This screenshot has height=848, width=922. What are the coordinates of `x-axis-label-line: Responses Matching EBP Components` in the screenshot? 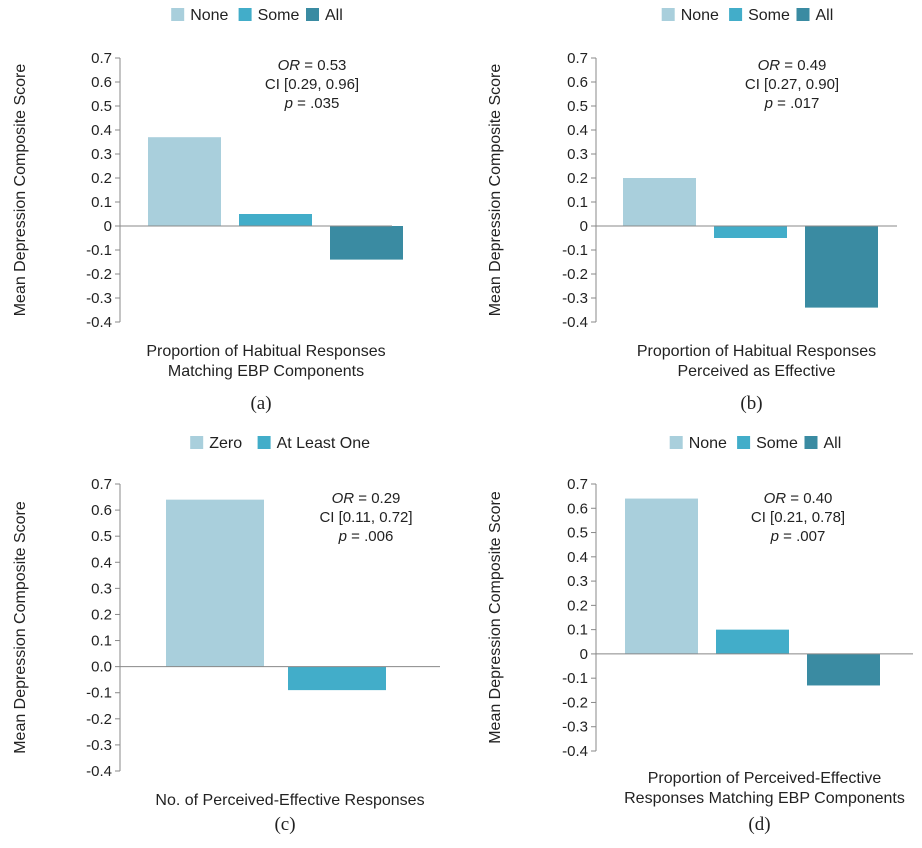 It's located at (764, 798).